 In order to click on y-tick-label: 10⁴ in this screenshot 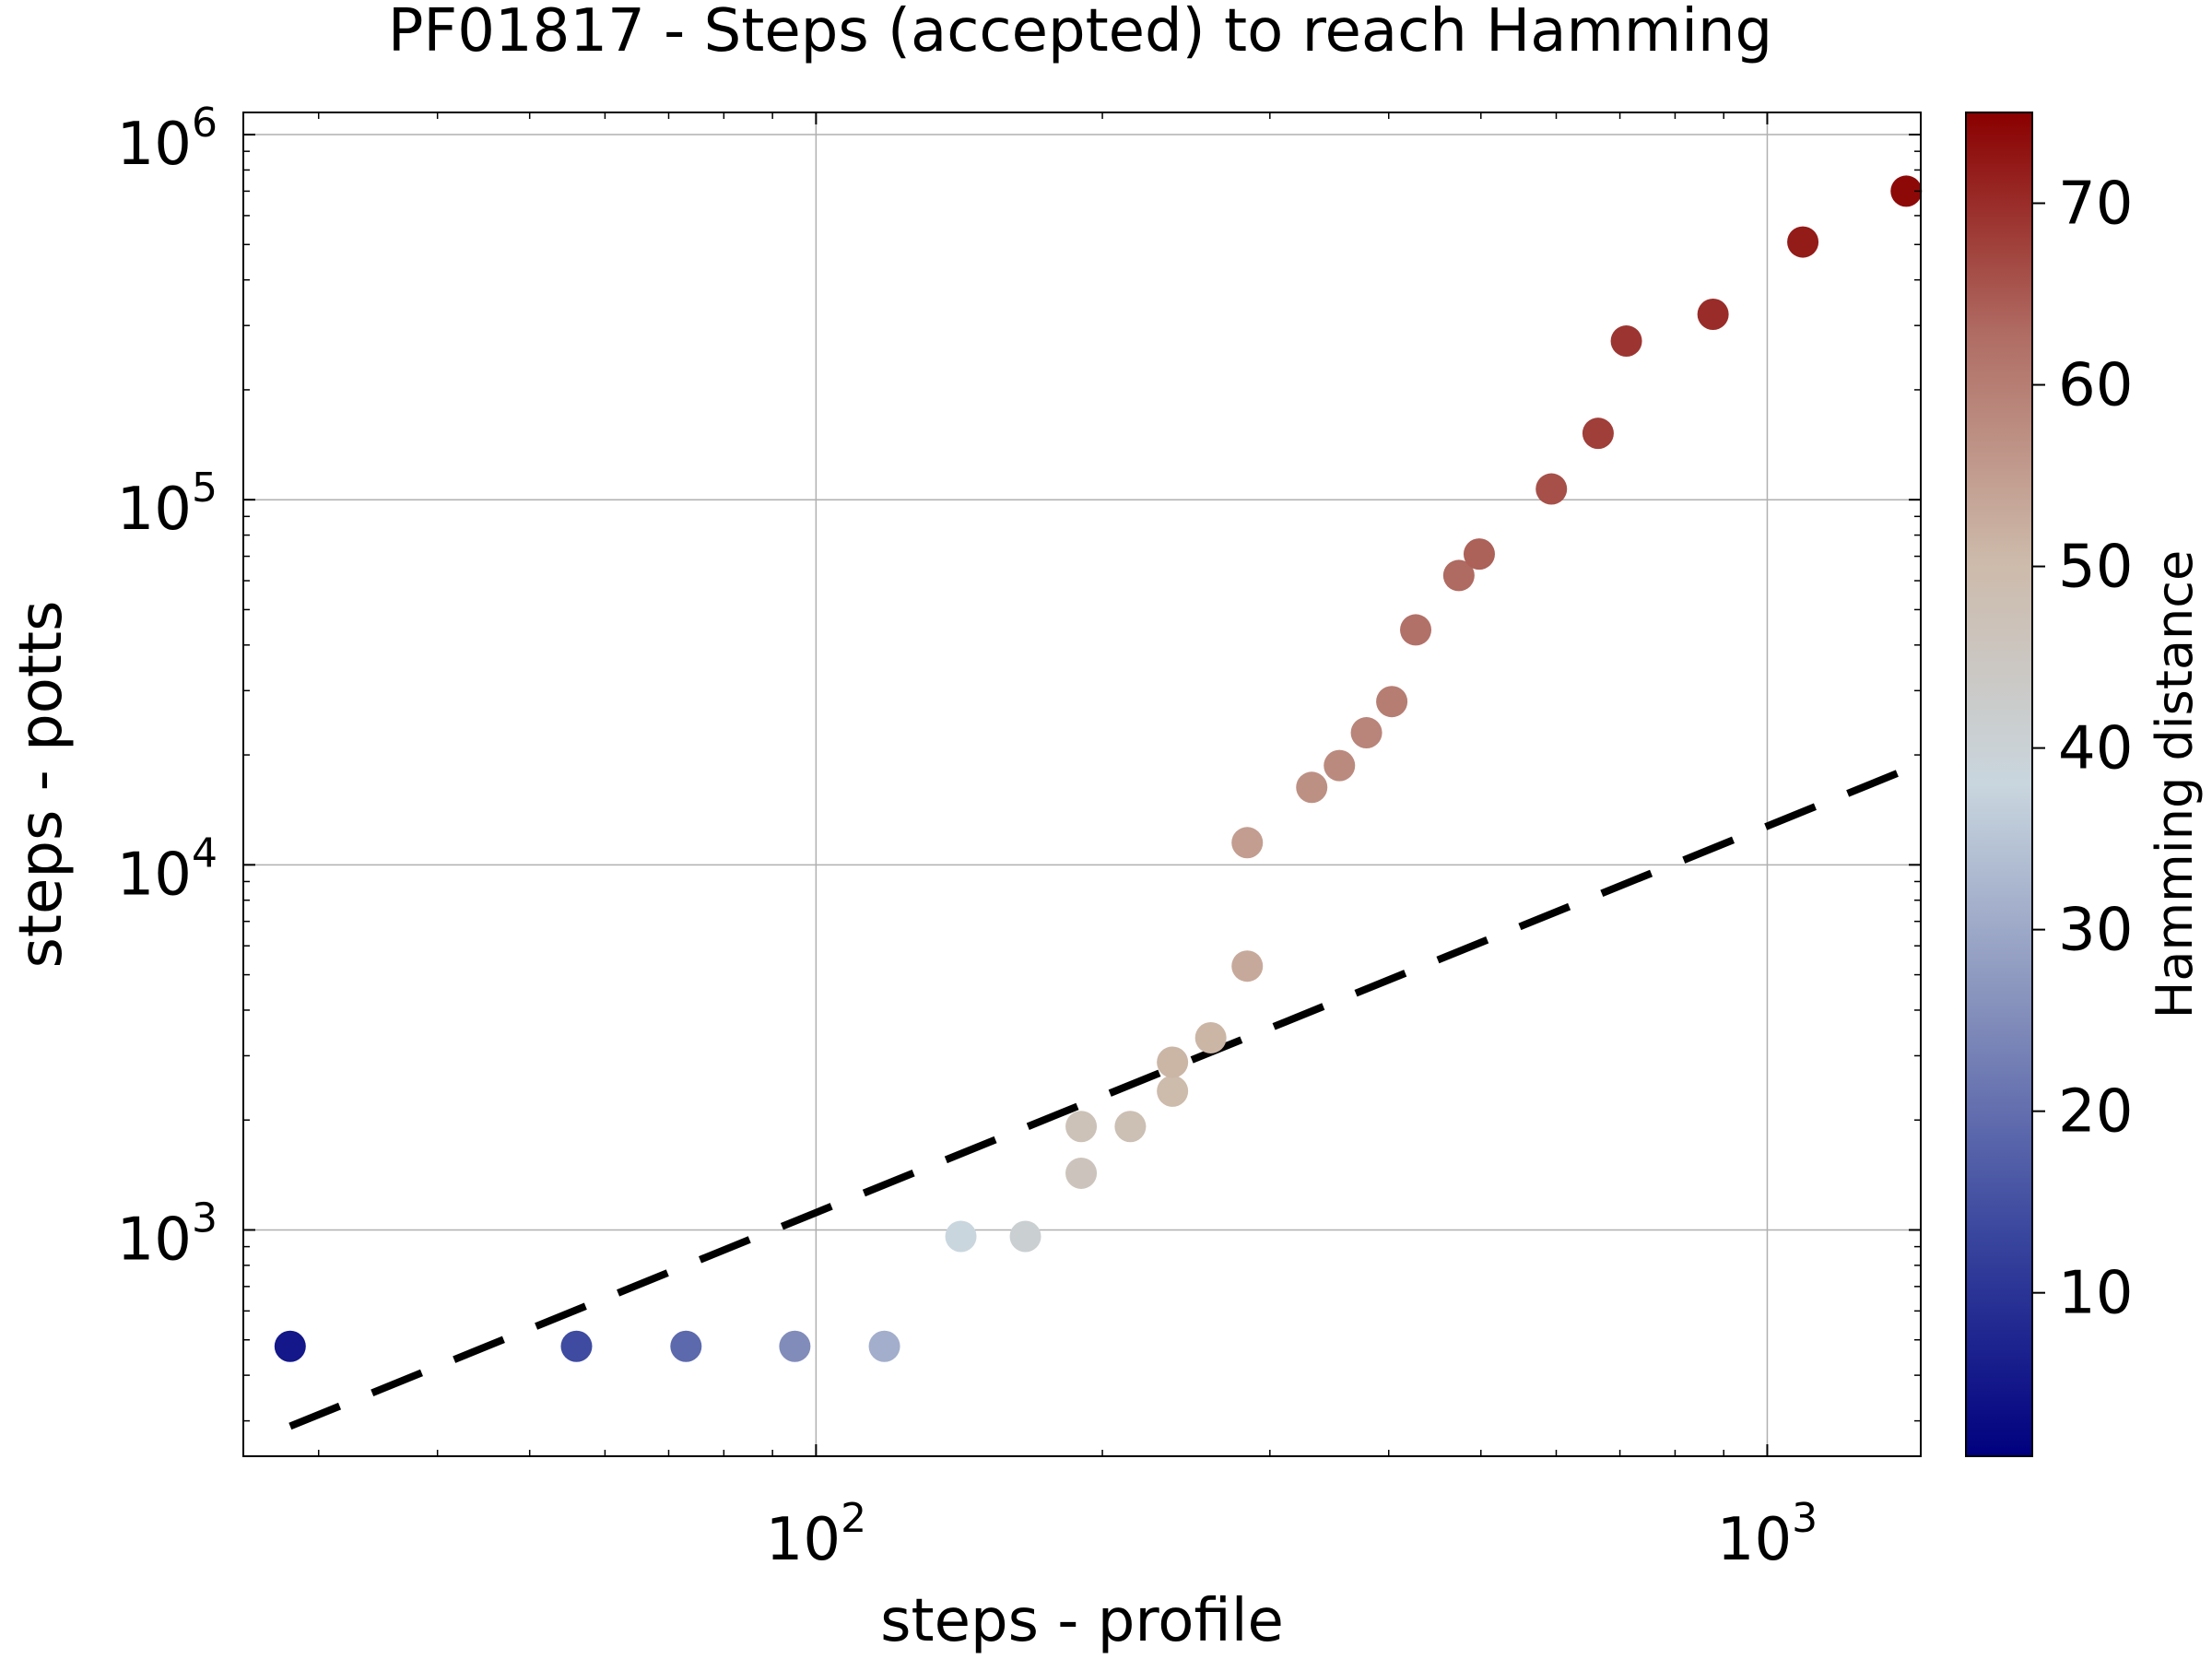, I will do `click(167, 869)`.